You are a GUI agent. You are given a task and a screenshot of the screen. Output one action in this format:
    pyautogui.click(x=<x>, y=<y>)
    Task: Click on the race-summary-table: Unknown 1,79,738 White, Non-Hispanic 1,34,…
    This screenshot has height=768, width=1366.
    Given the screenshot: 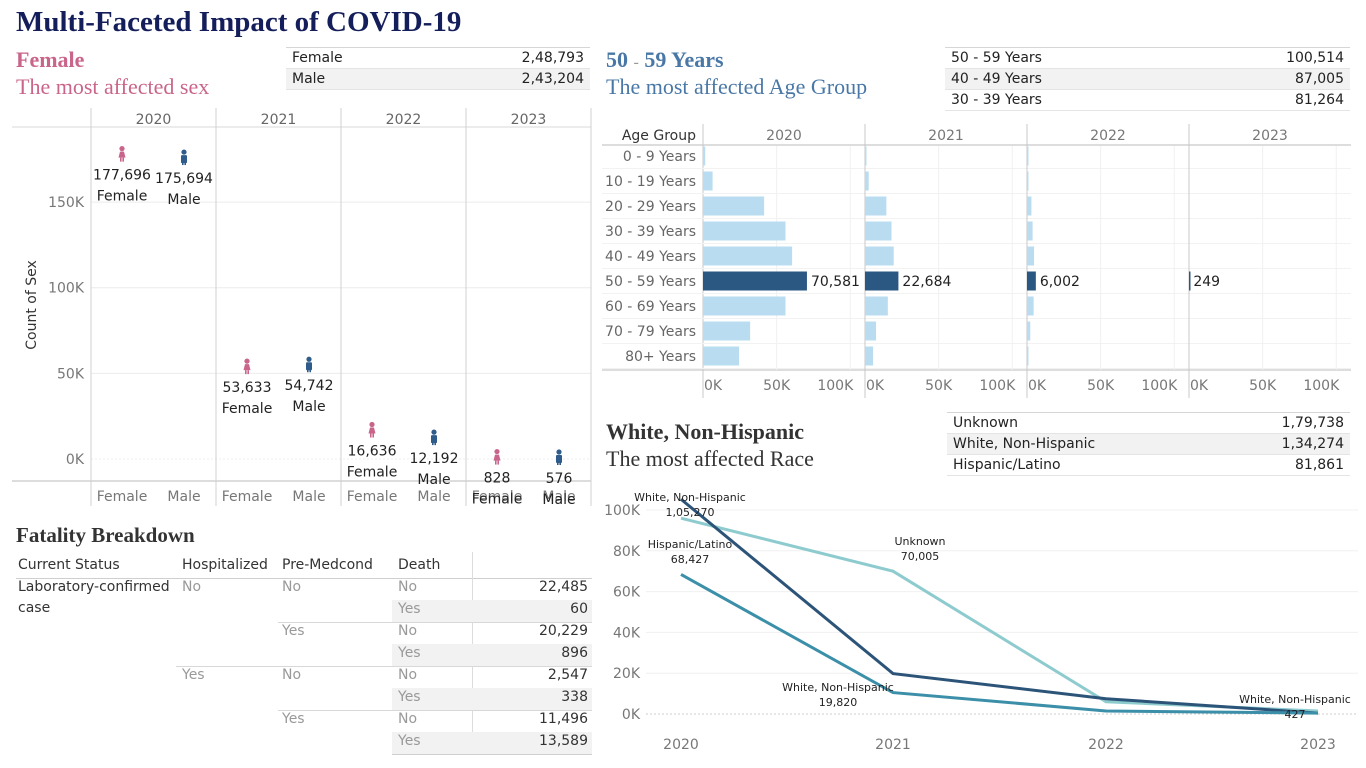 What is the action you would take?
    pyautogui.click(x=1148, y=444)
    